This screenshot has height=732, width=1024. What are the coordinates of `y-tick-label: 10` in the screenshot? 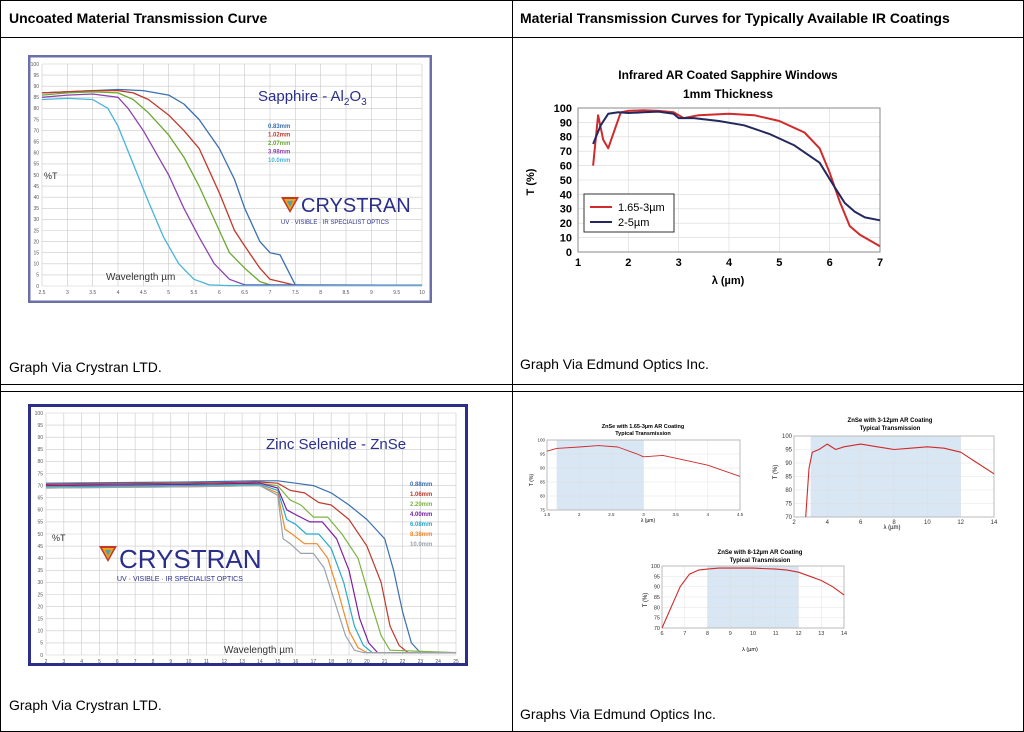 It's located at (36, 265).